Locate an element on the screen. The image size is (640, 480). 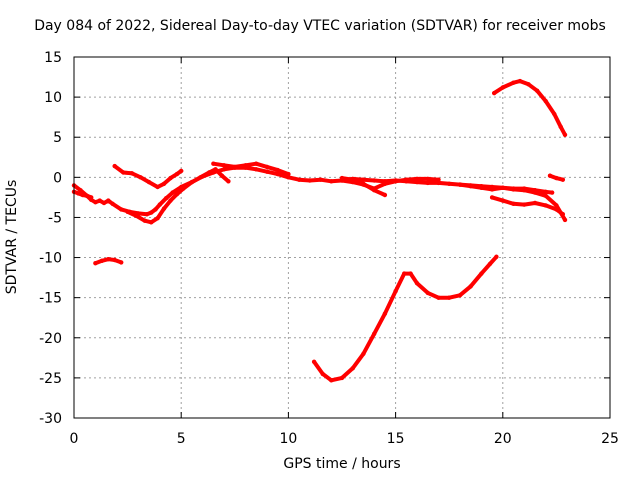
y-tick-label: 15 is located at coordinates (53, 58).